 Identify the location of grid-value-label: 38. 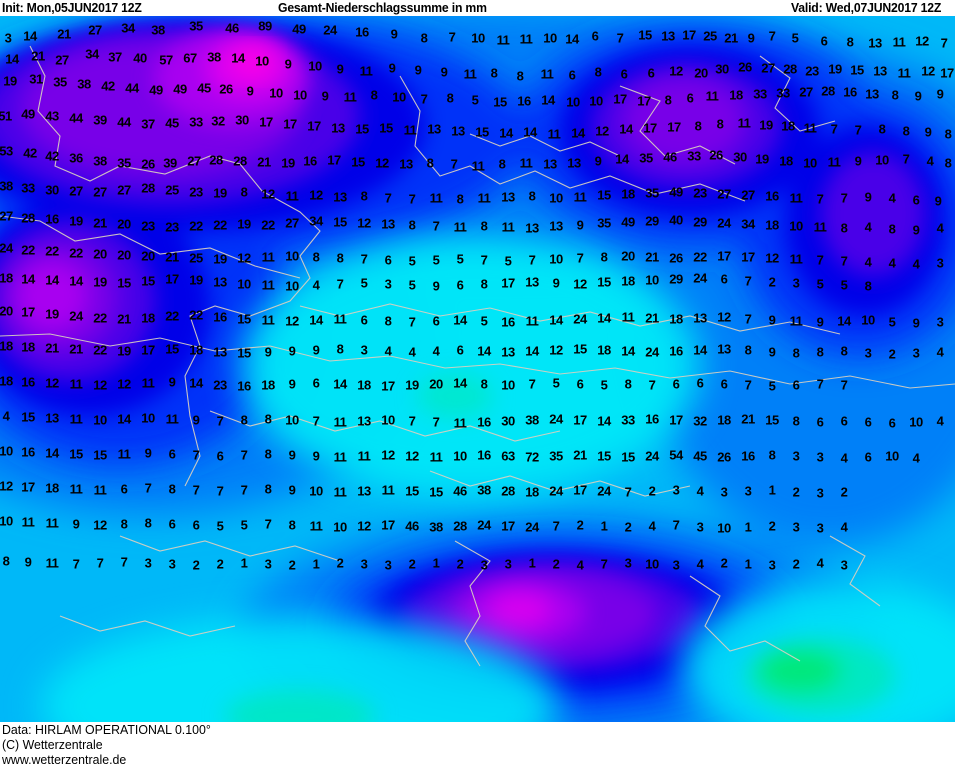
(484, 490).